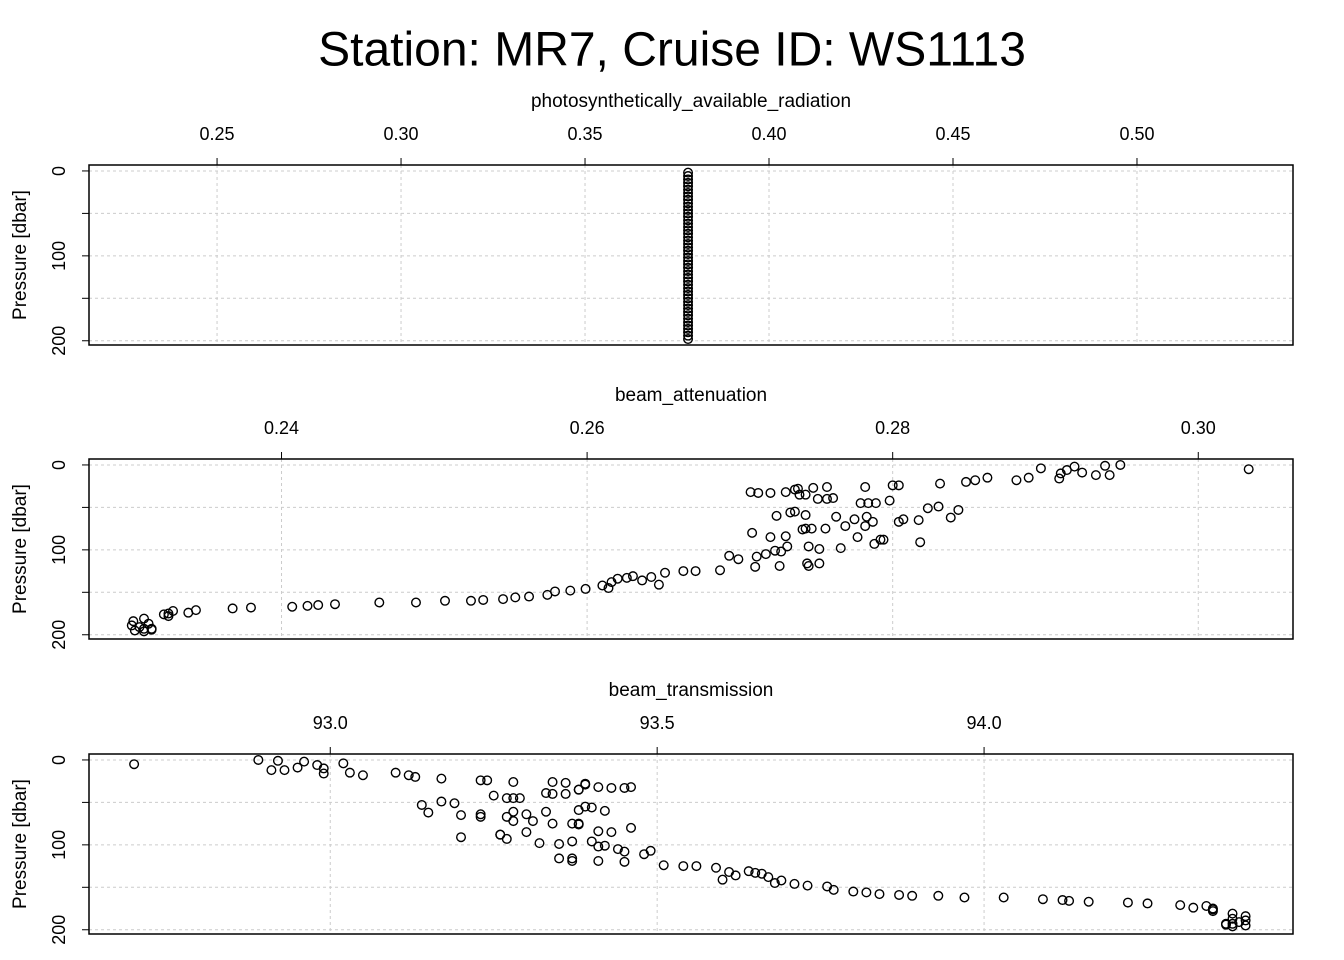  Describe the element at coordinates (217, 134) in the screenshot. I see `x-tick-label: 0.25` at that location.